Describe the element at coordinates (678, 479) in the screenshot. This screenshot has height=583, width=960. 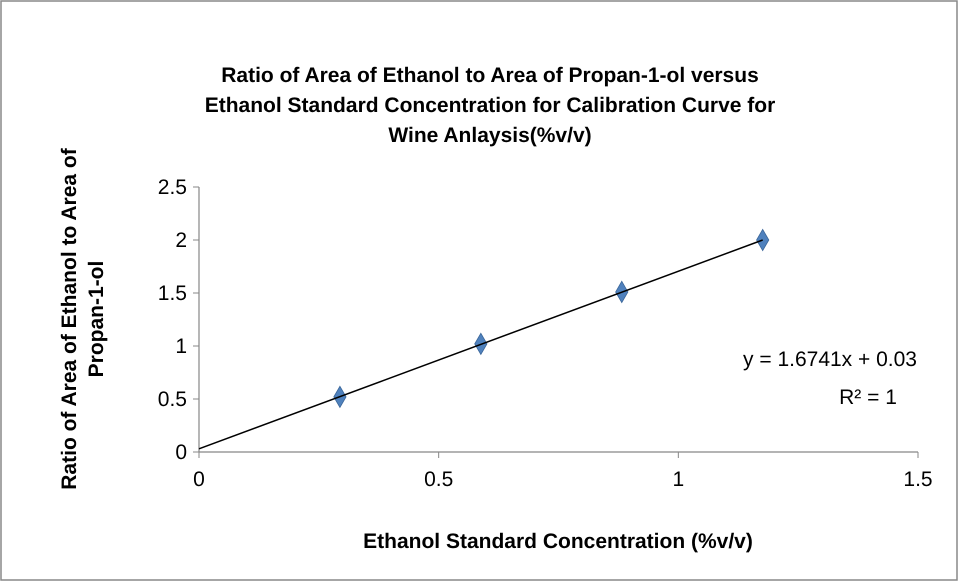
I see `x-tick-label: 1` at that location.